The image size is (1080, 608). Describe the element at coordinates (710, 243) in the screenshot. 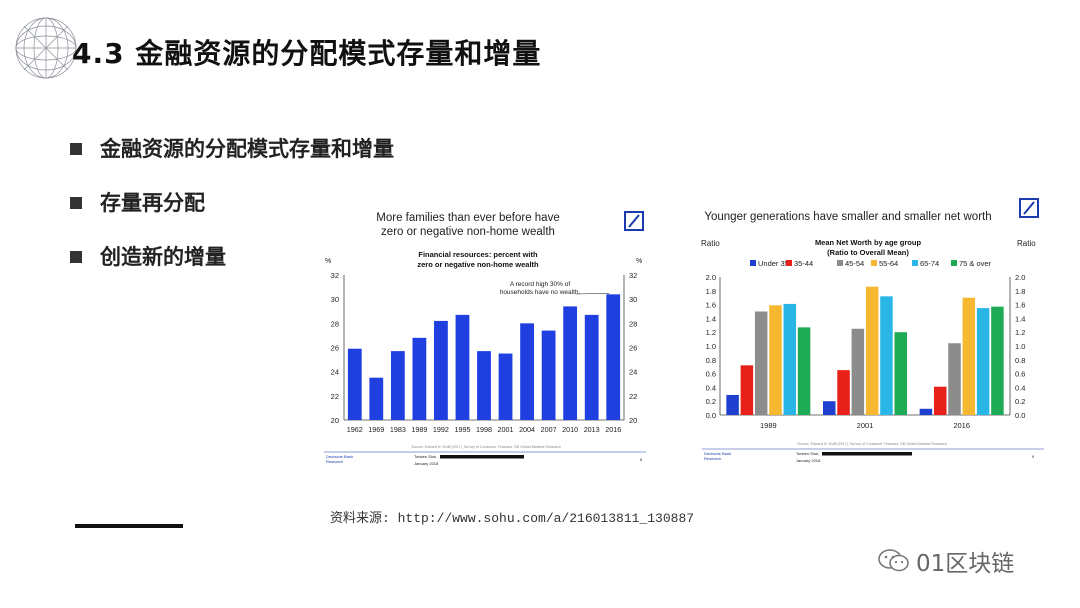

I see `y-axis-unit-left: Ratio` at that location.